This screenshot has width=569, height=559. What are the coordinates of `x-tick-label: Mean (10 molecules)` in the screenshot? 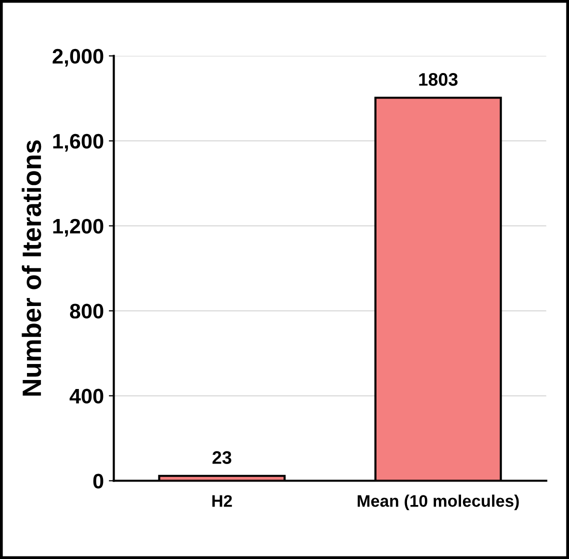 It's located at (438, 502).